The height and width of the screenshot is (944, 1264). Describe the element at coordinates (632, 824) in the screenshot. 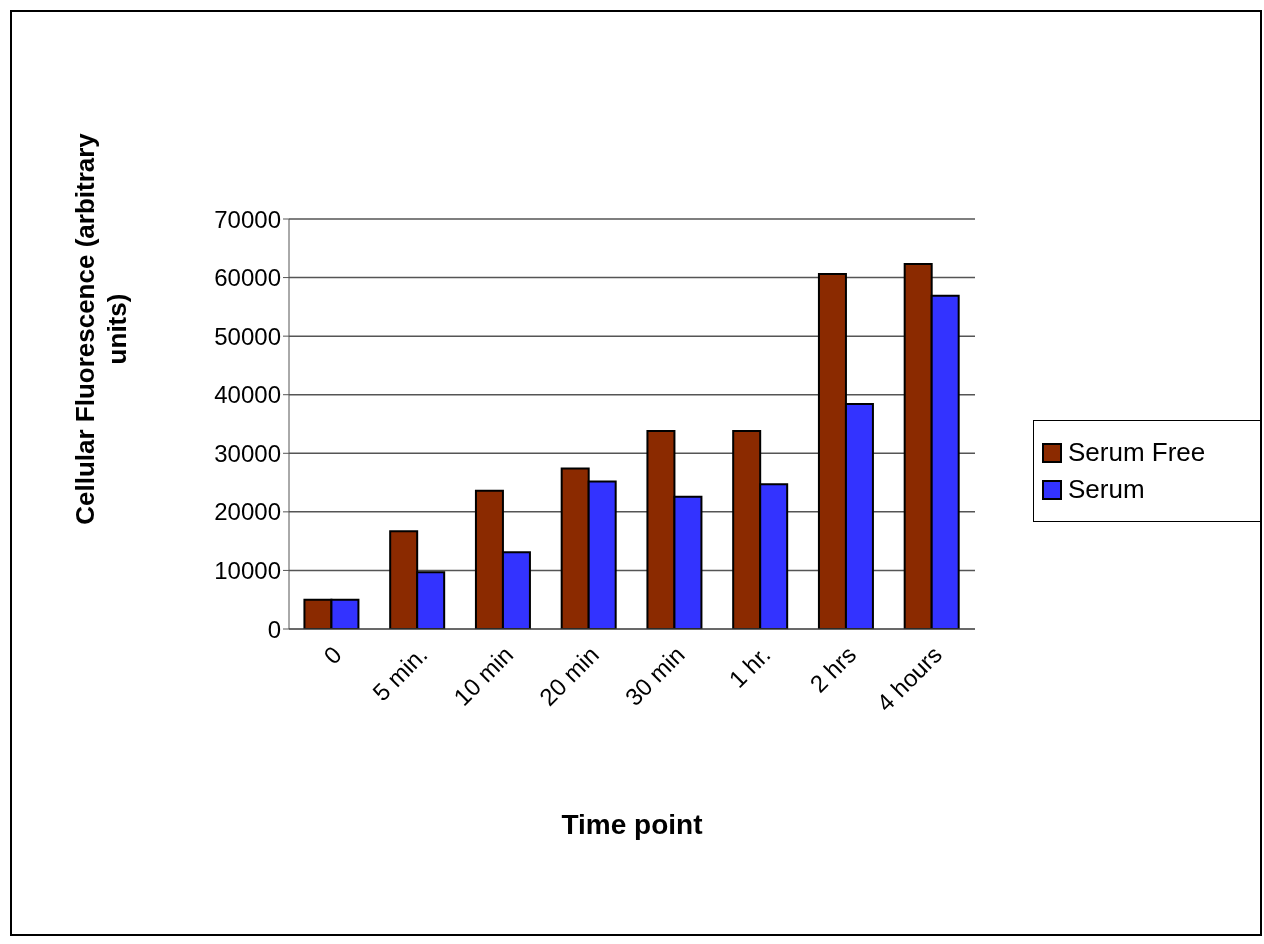

I see `x-axis-title: Time point` at that location.